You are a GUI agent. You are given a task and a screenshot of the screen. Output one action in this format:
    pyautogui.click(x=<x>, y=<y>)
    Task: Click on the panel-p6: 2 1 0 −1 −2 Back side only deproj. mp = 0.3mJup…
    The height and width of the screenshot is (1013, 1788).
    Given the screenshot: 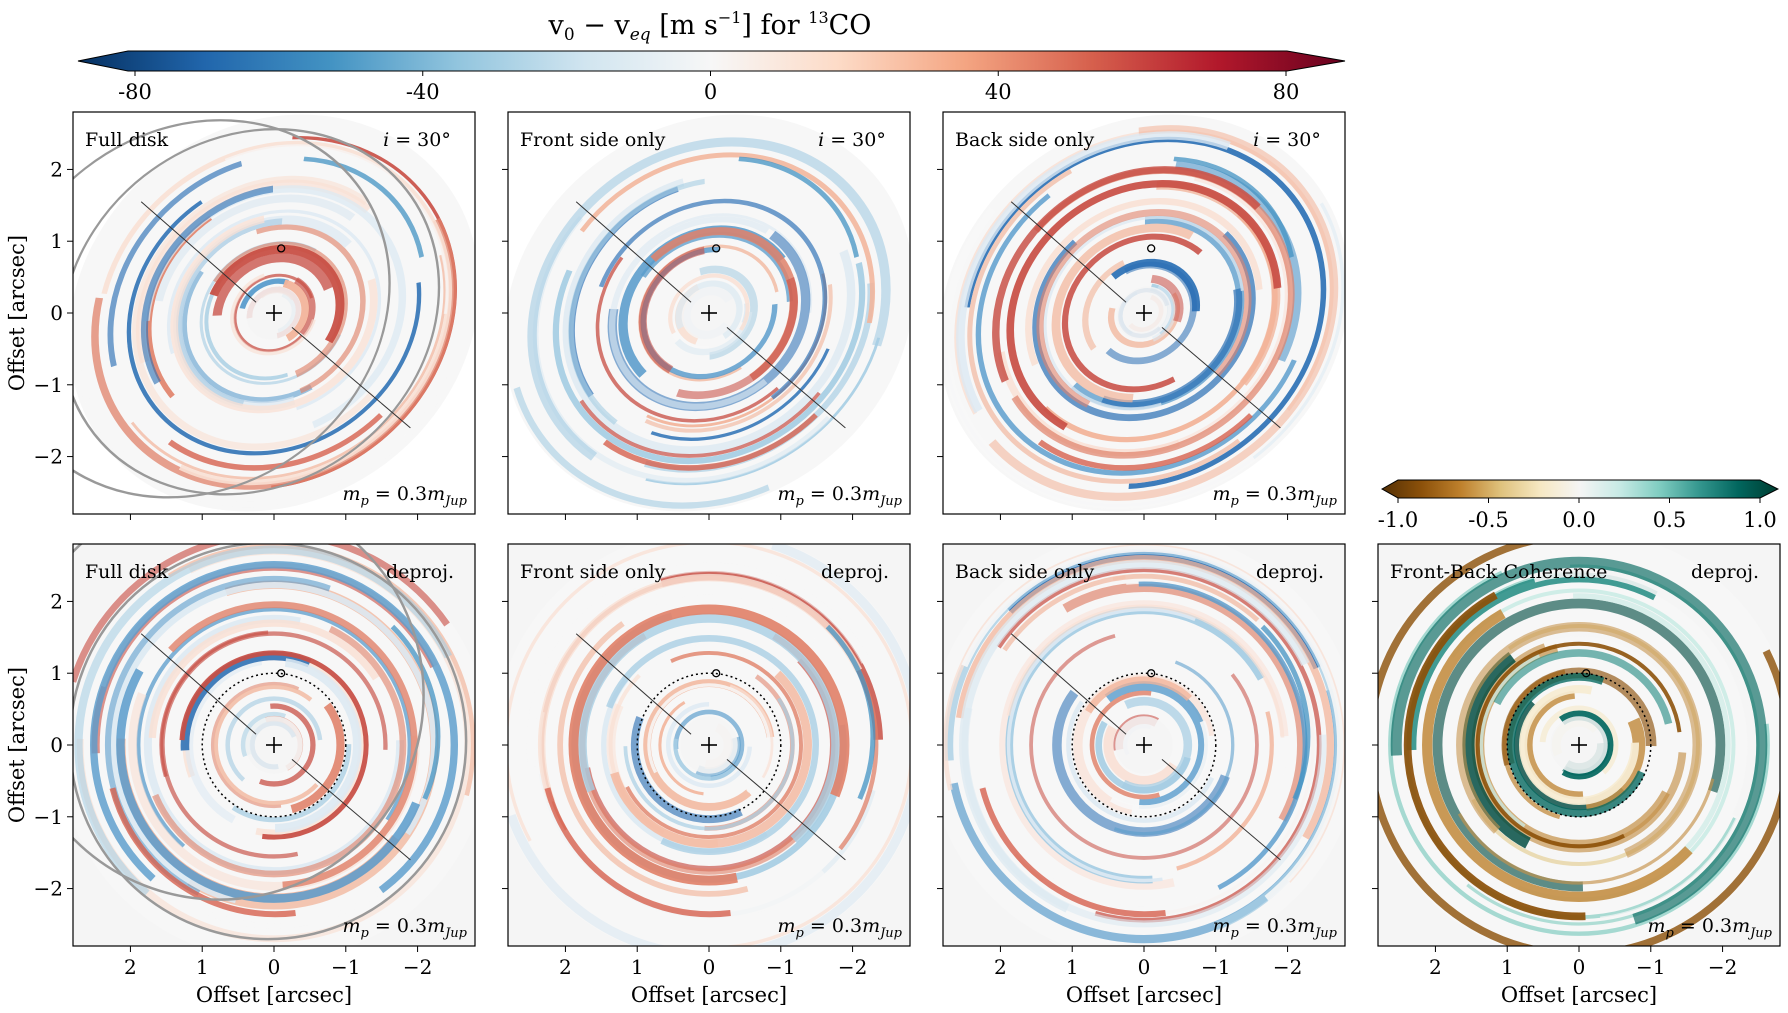 What is the action you would take?
    pyautogui.click(x=1141, y=775)
    